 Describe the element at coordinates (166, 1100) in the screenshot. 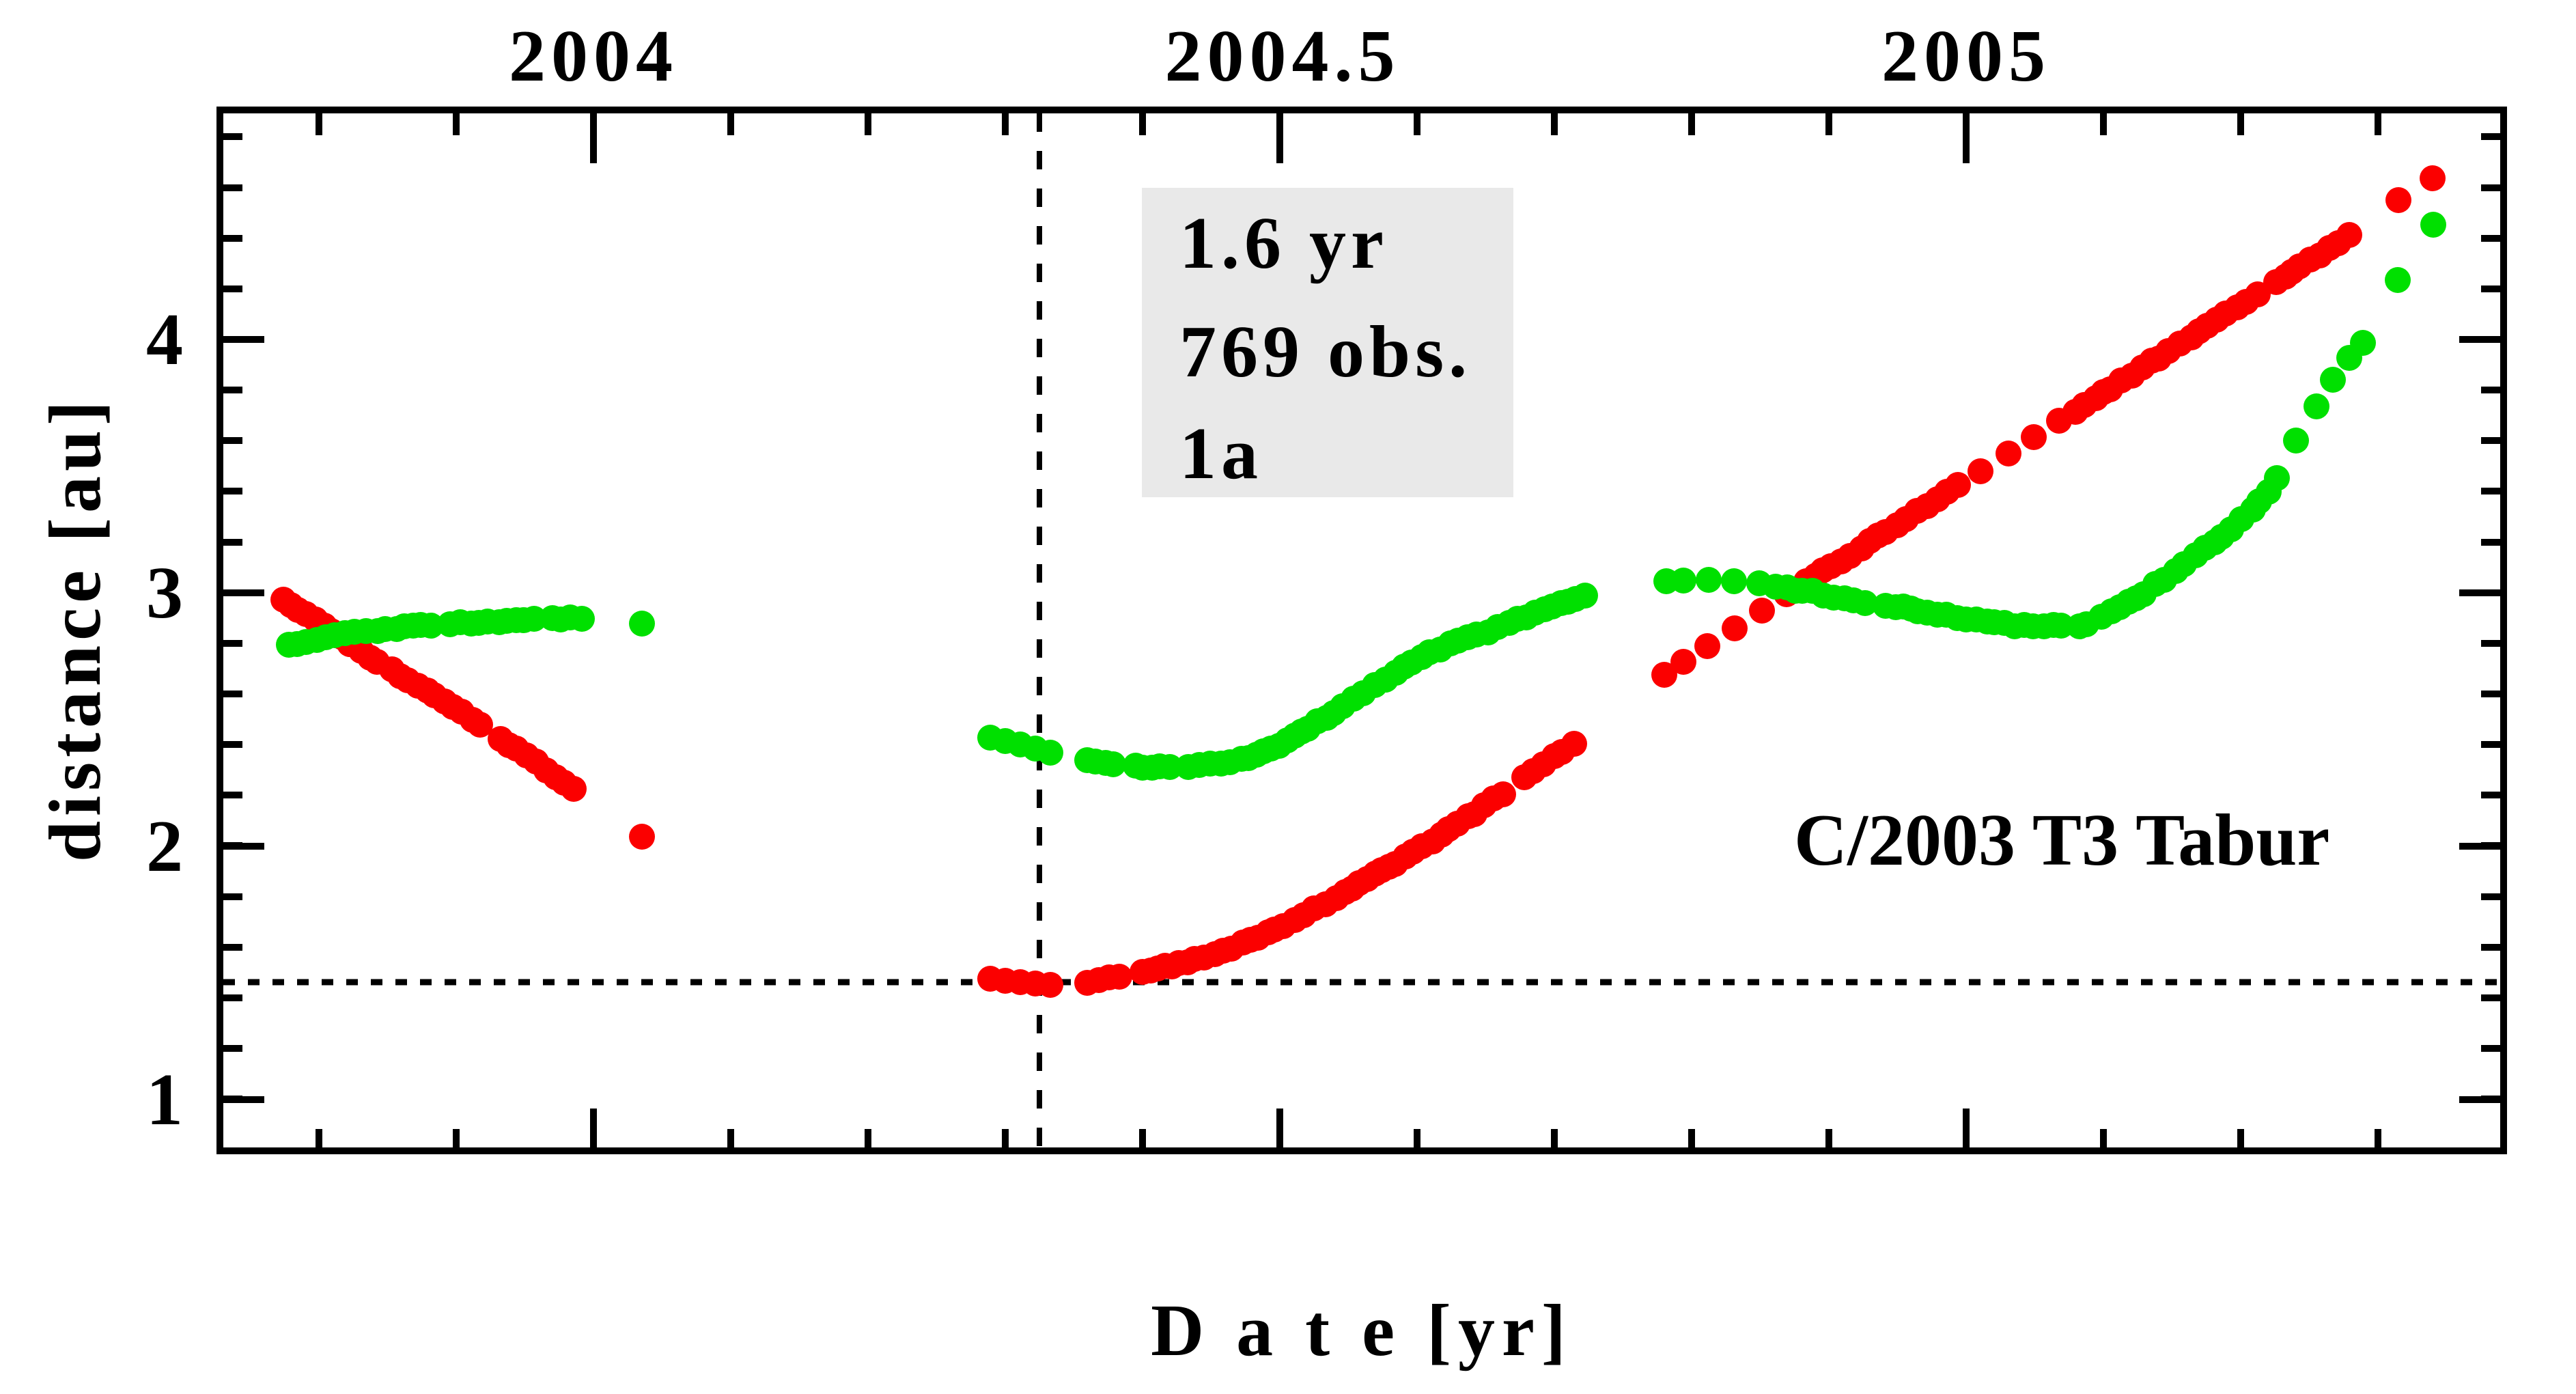

I see `svg-text: 1` at that location.